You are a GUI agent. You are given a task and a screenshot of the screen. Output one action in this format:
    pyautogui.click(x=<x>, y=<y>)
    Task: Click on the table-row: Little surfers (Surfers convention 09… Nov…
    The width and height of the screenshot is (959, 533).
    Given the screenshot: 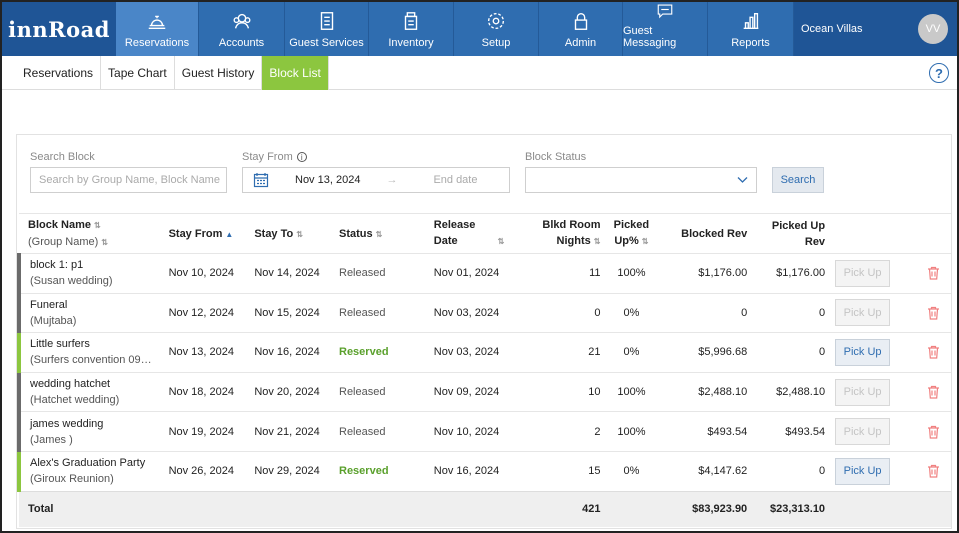 What is the action you would take?
    pyautogui.click(x=484, y=352)
    